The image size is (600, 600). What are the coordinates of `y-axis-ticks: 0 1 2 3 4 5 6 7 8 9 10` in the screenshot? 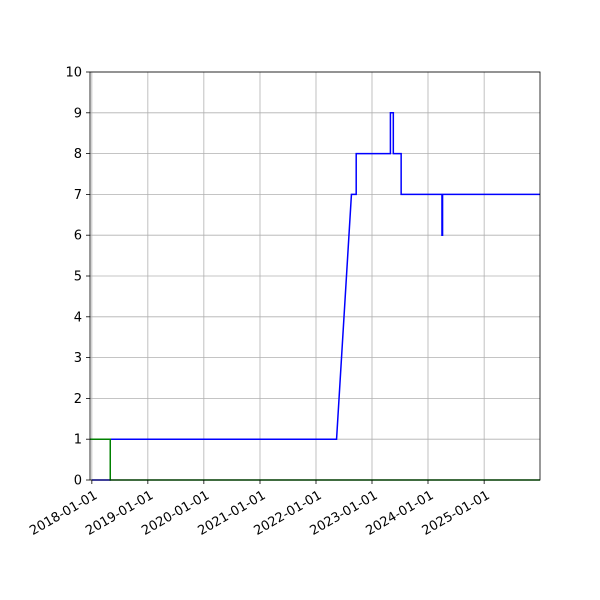 It's located at (77, 277).